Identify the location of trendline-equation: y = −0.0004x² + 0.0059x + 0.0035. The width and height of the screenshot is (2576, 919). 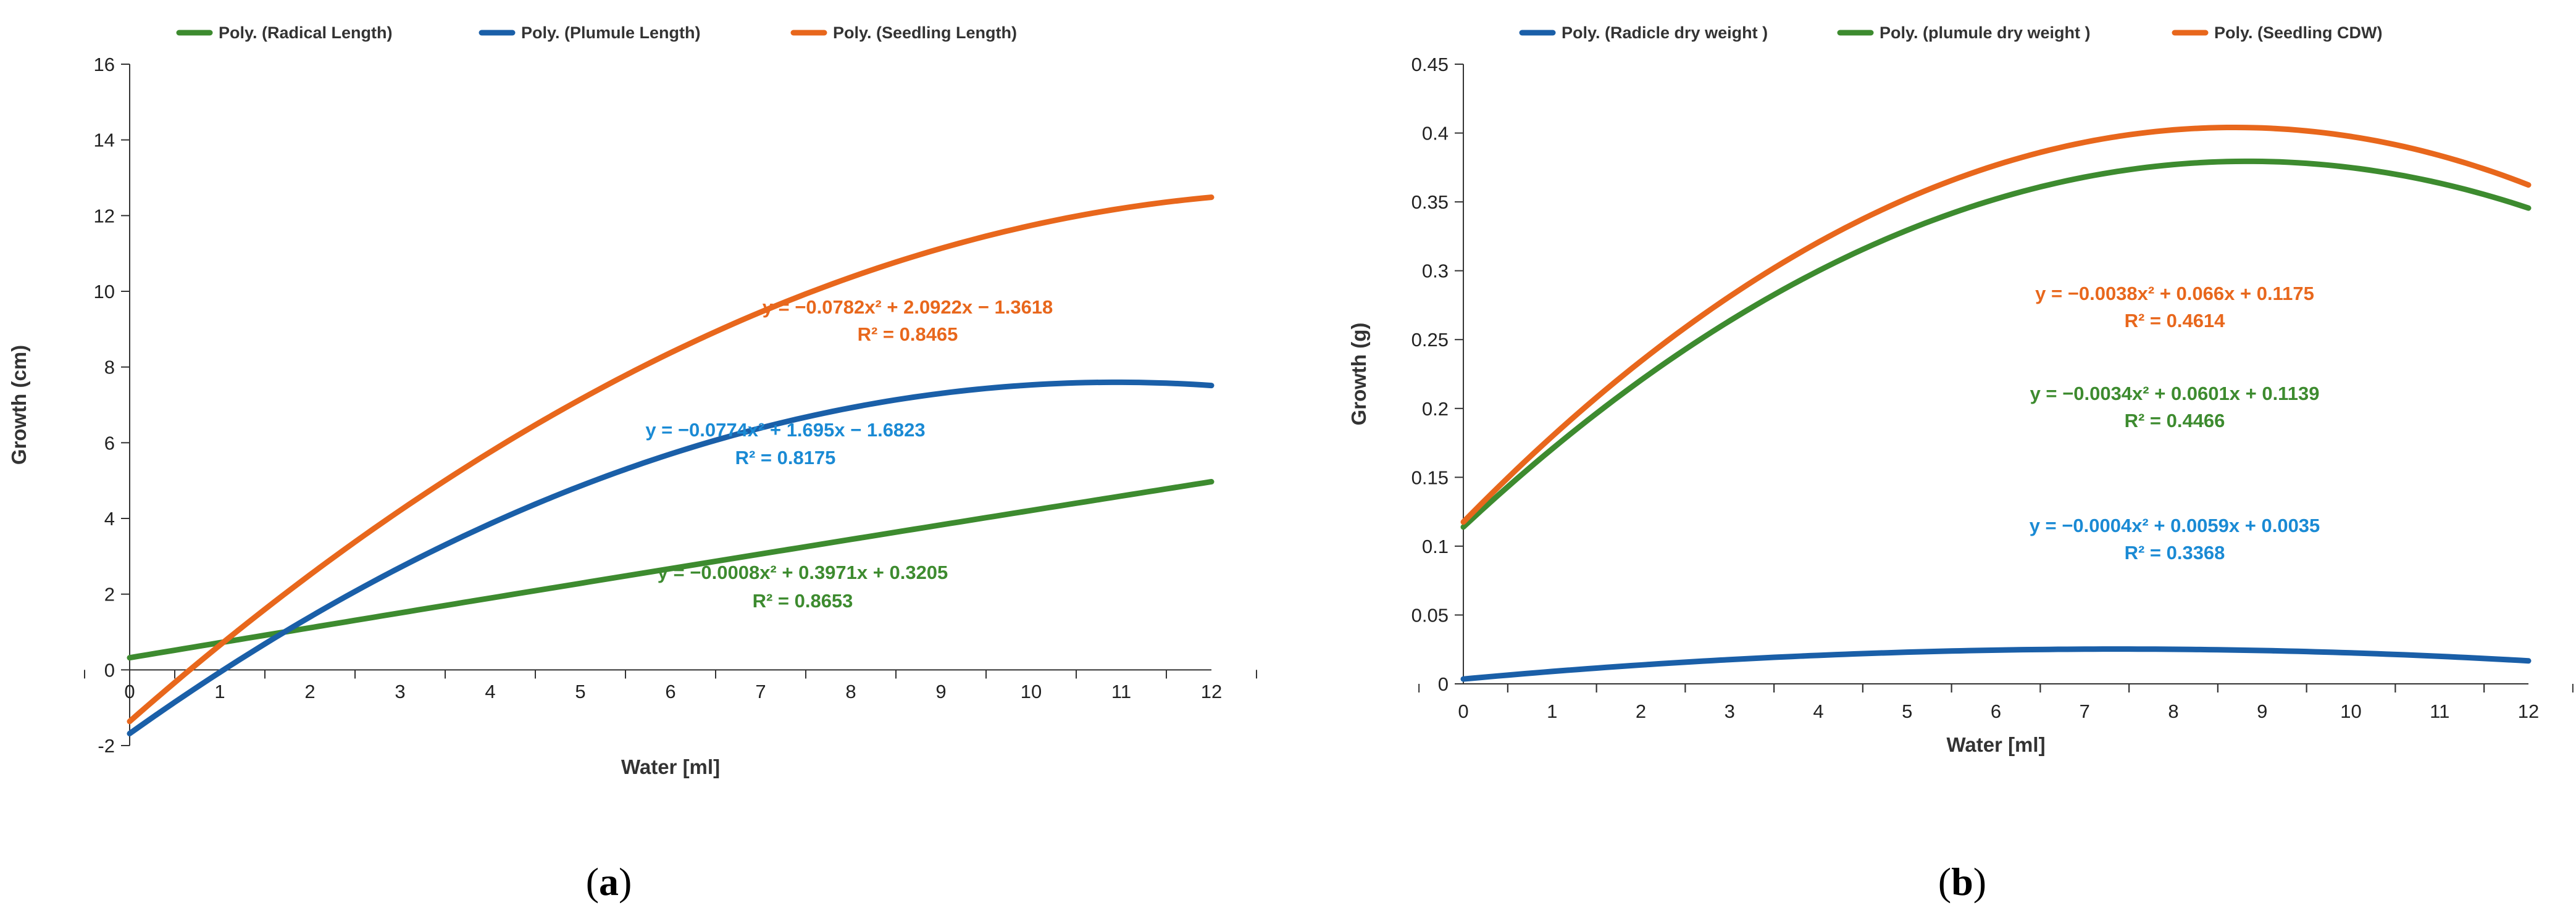
(2175, 525).